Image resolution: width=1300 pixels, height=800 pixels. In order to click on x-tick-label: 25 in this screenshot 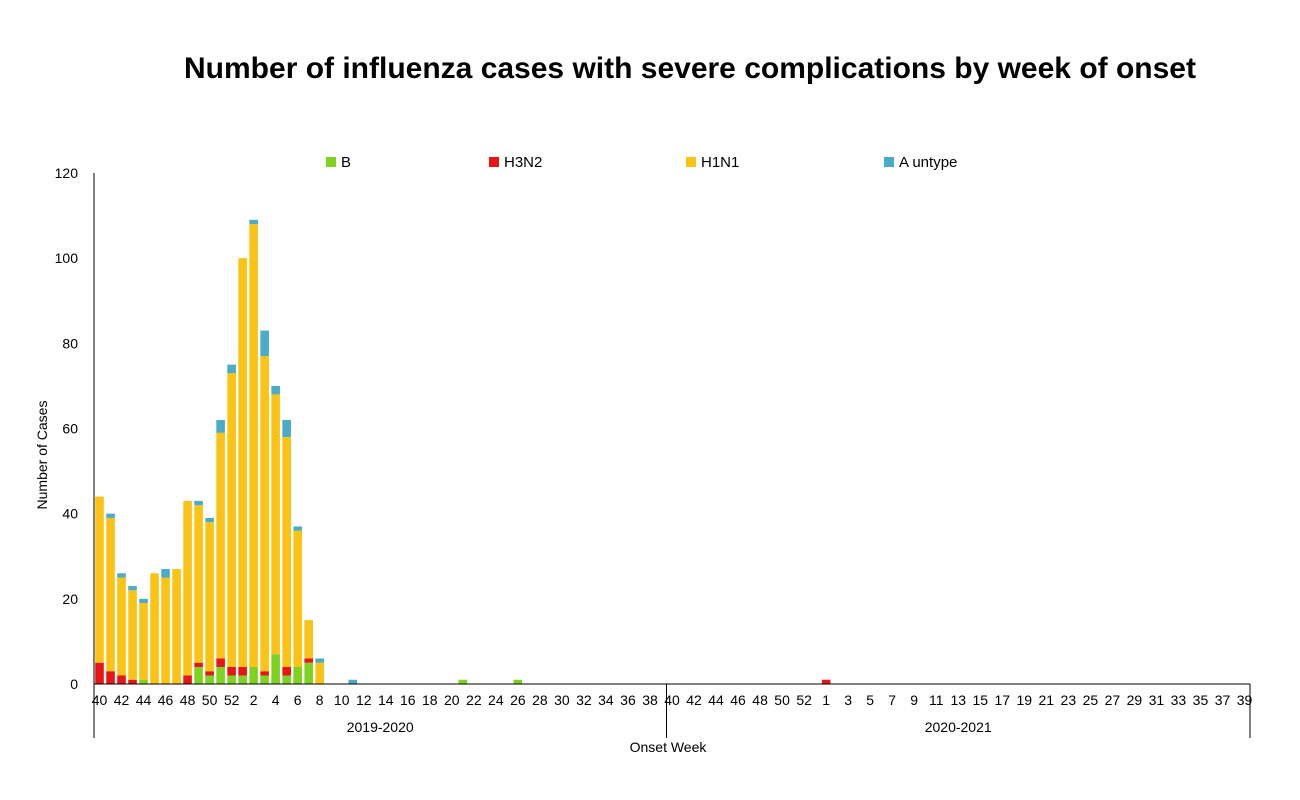, I will do `click(1091, 700)`.